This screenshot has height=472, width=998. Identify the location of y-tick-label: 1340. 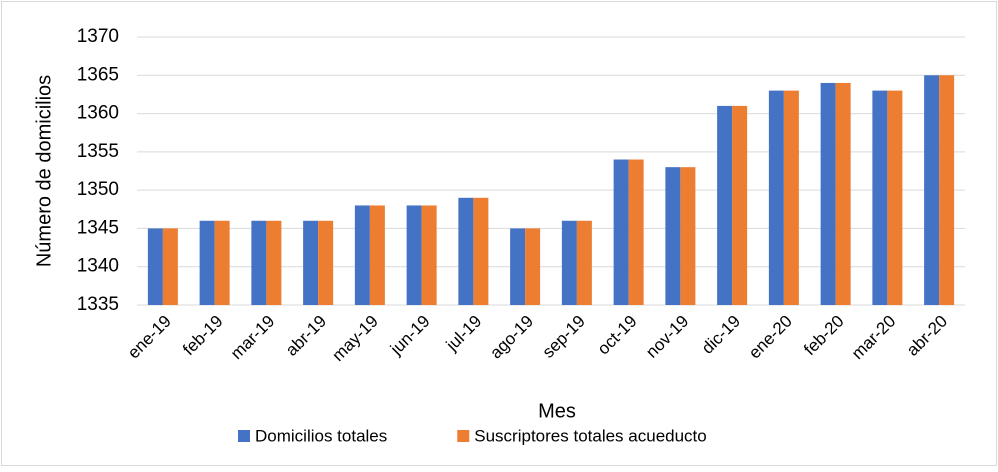
(98, 266).